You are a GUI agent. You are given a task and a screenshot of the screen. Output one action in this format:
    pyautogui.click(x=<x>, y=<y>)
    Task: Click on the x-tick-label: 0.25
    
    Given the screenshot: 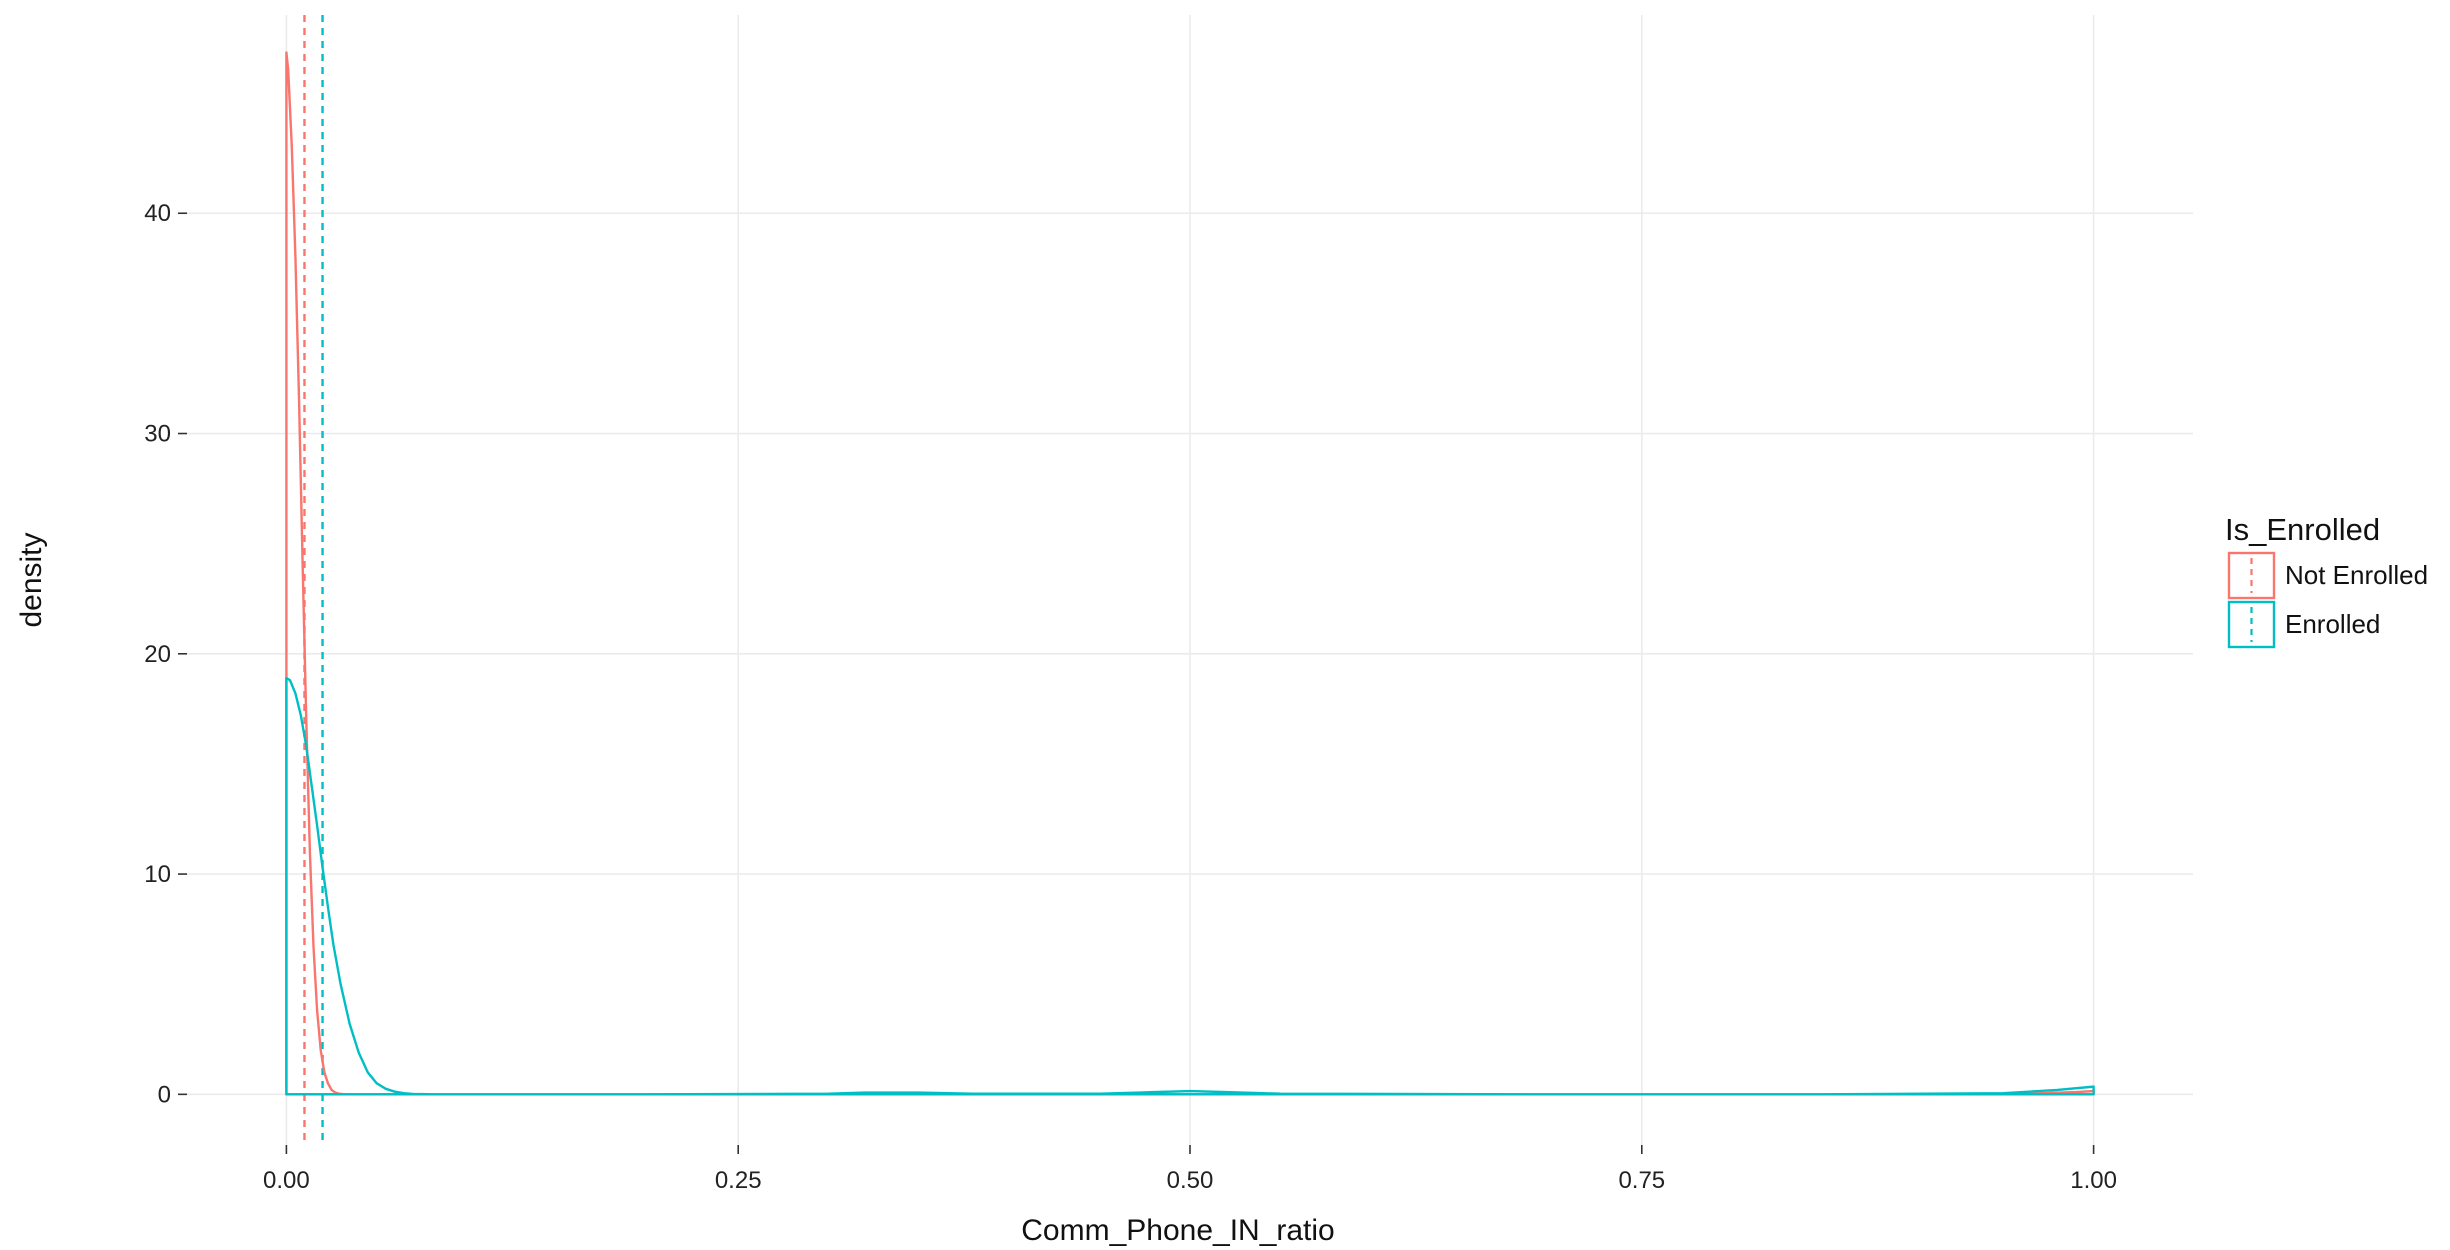 What is the action you would take?
    pyautogui.click(x=738, y=1180)
    